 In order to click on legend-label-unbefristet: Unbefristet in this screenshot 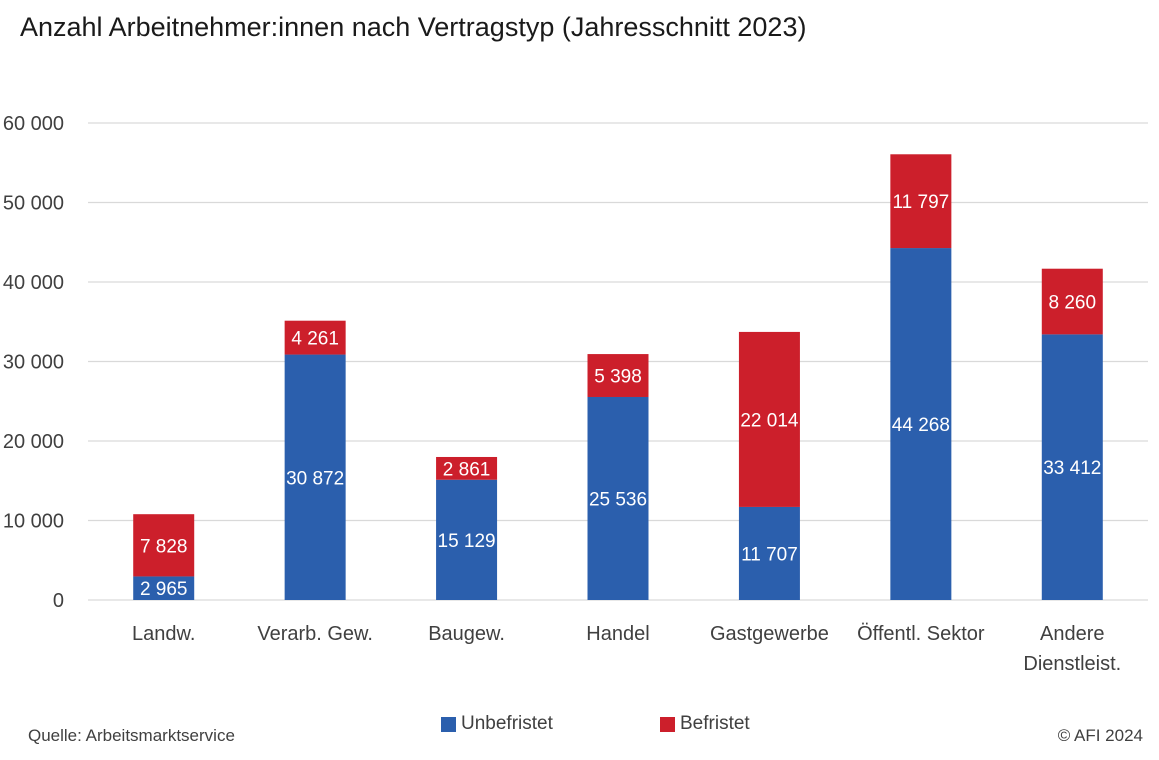, I will do `click(507, 723)`.